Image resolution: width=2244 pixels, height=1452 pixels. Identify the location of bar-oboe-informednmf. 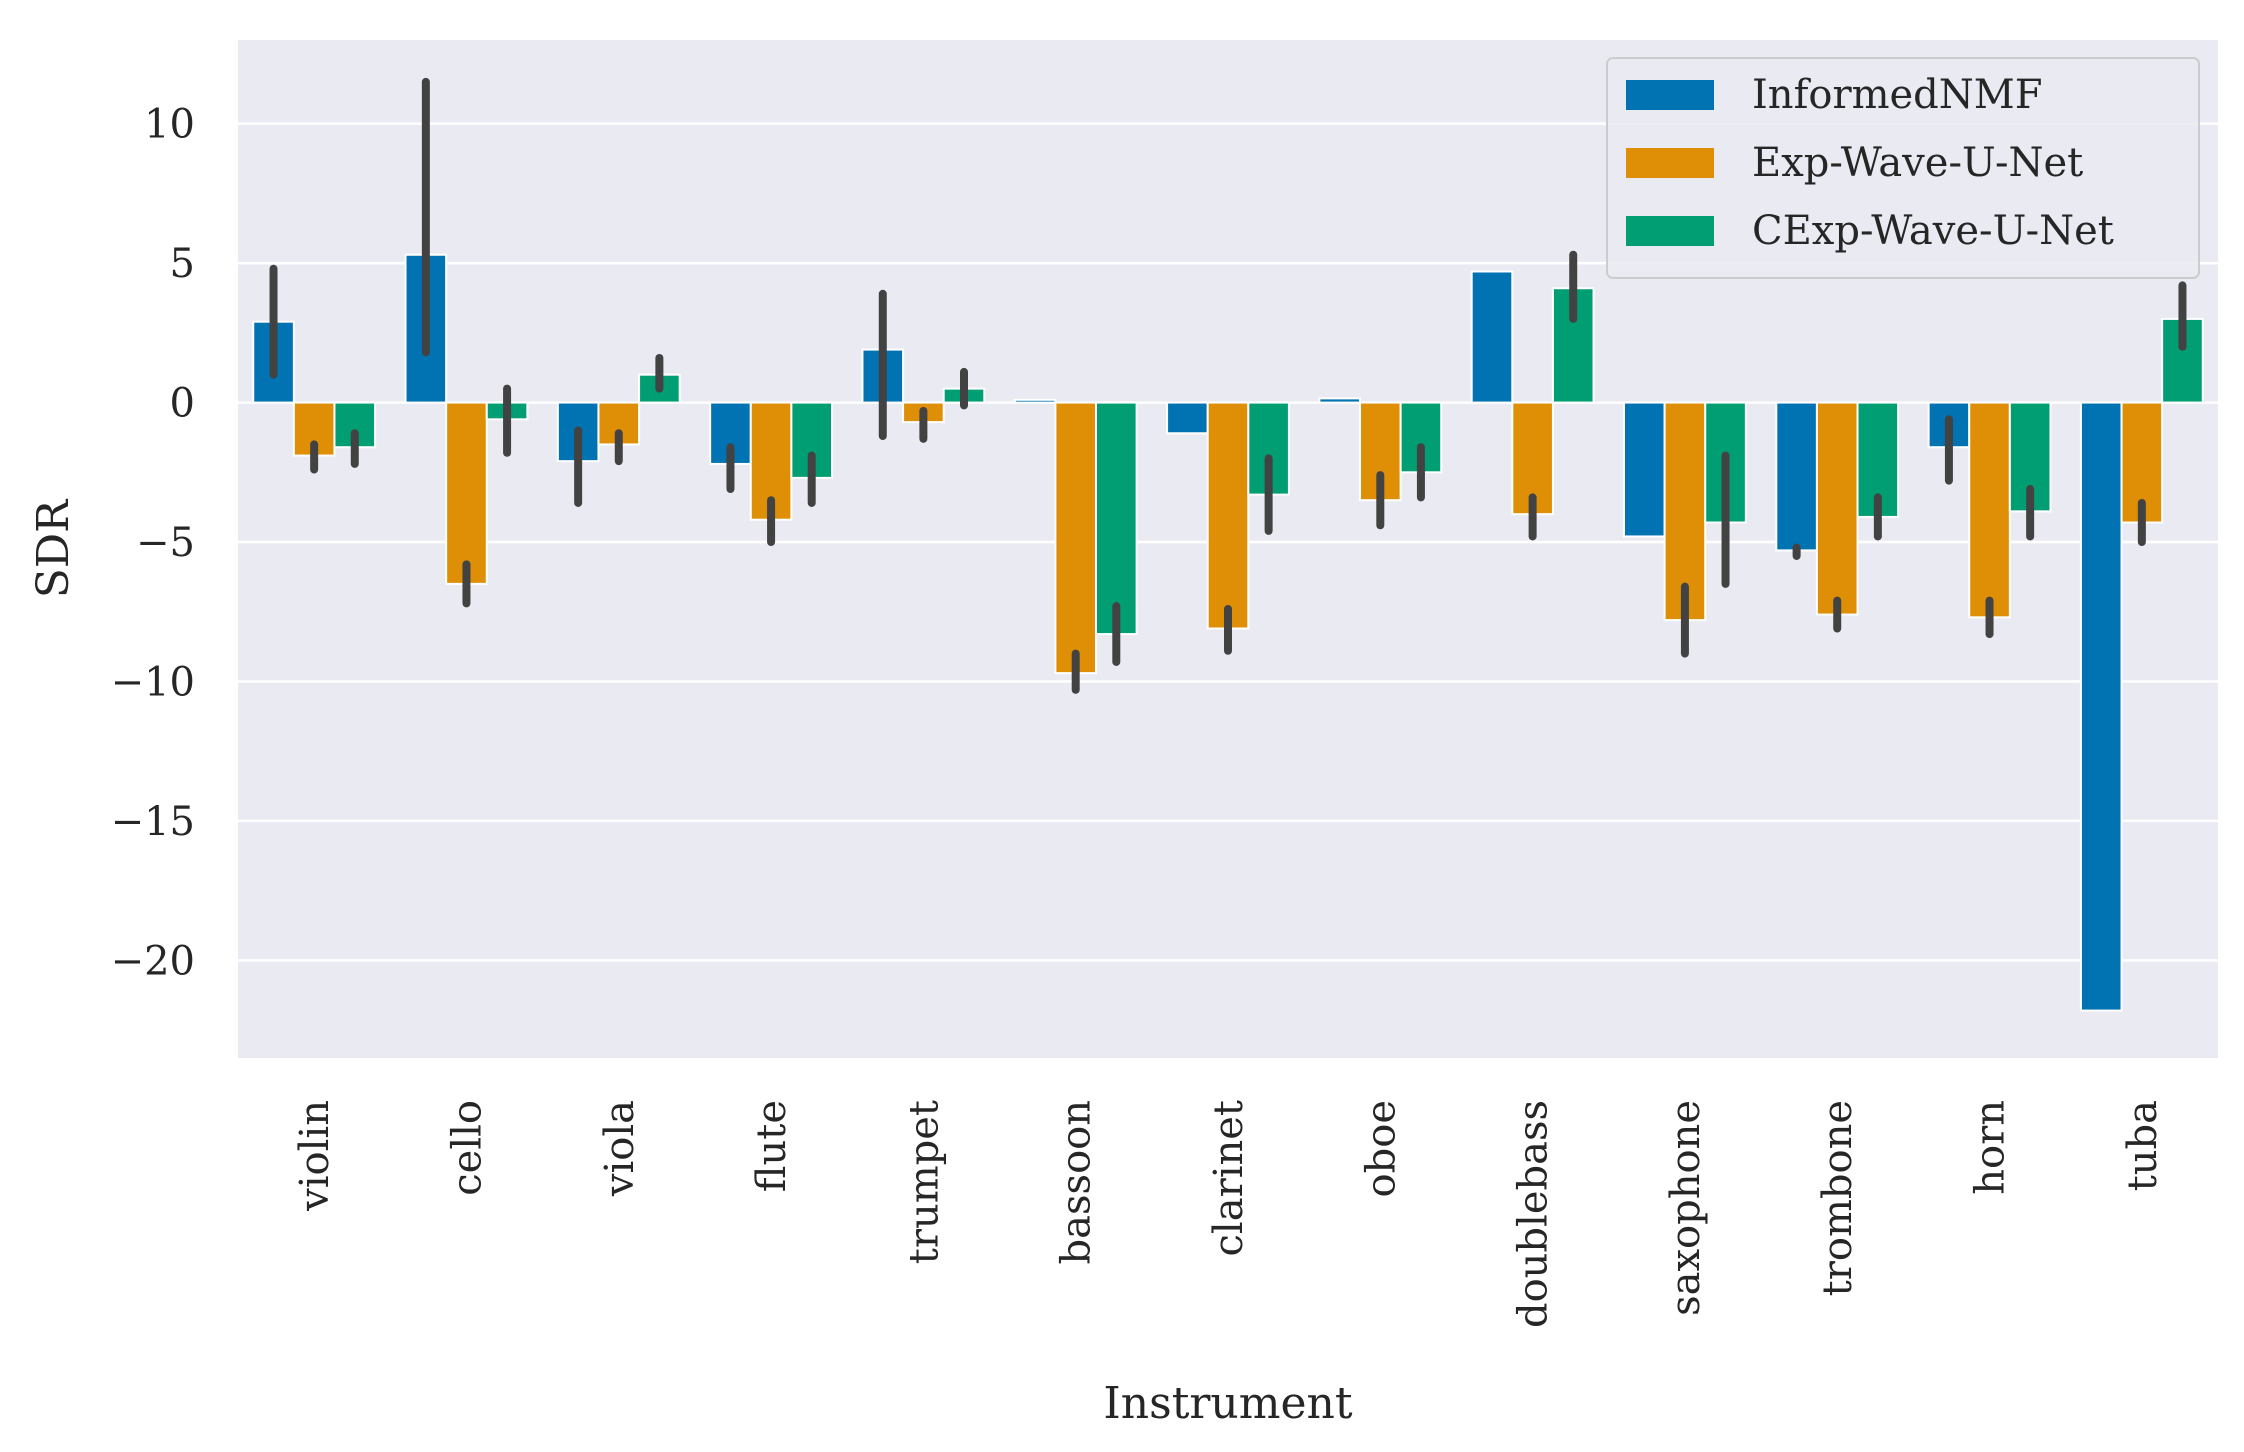
(1340, 400).